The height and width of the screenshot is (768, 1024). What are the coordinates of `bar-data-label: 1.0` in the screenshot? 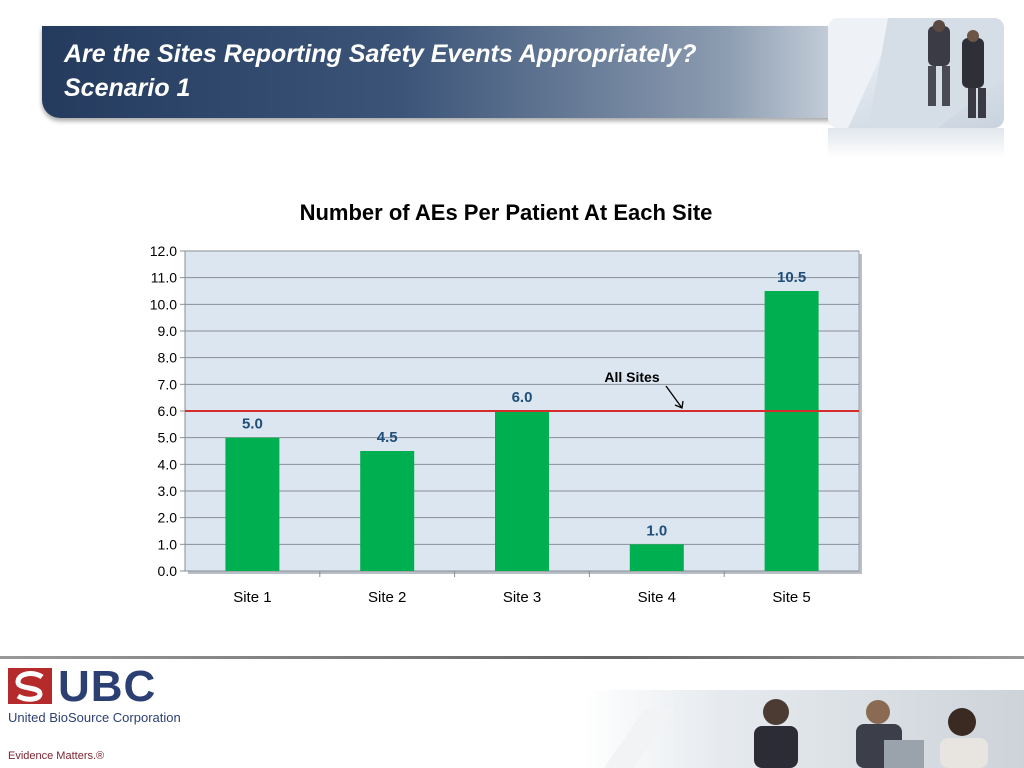 It's located at (656, 530).